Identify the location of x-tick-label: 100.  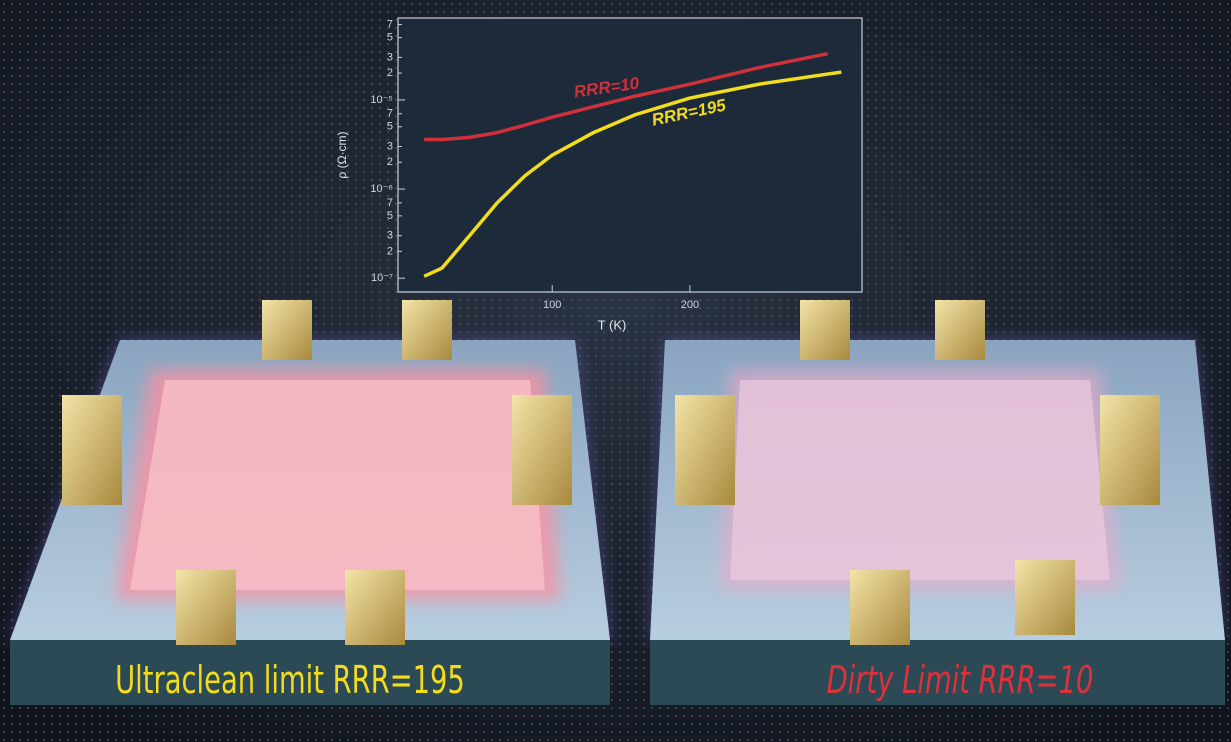
(552, 305).